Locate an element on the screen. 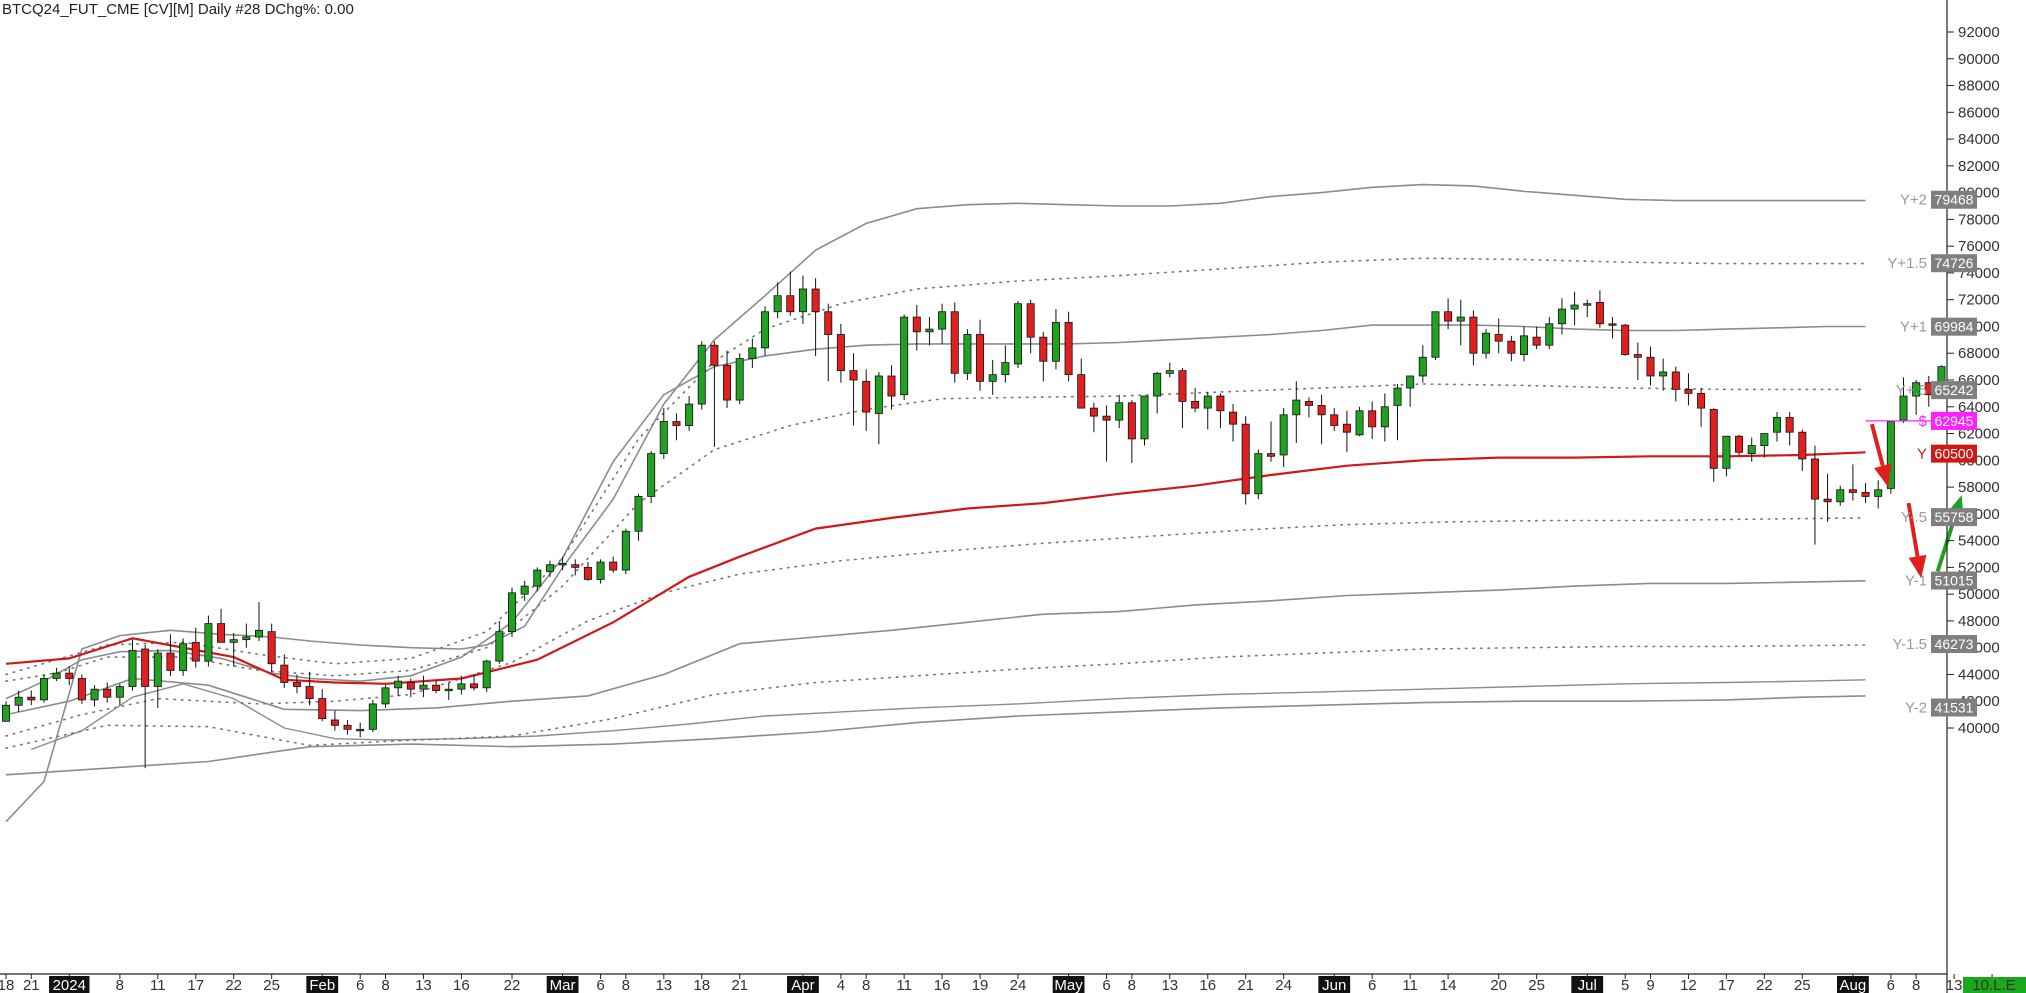  x-tick-label: 24 is located at coordinates (1018, 985).